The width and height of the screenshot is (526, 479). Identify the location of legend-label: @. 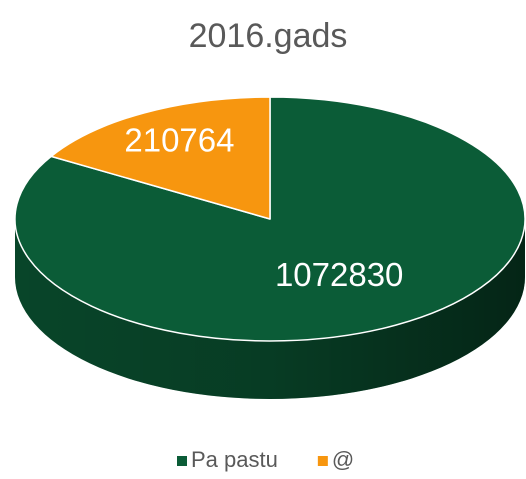
(343, 459).